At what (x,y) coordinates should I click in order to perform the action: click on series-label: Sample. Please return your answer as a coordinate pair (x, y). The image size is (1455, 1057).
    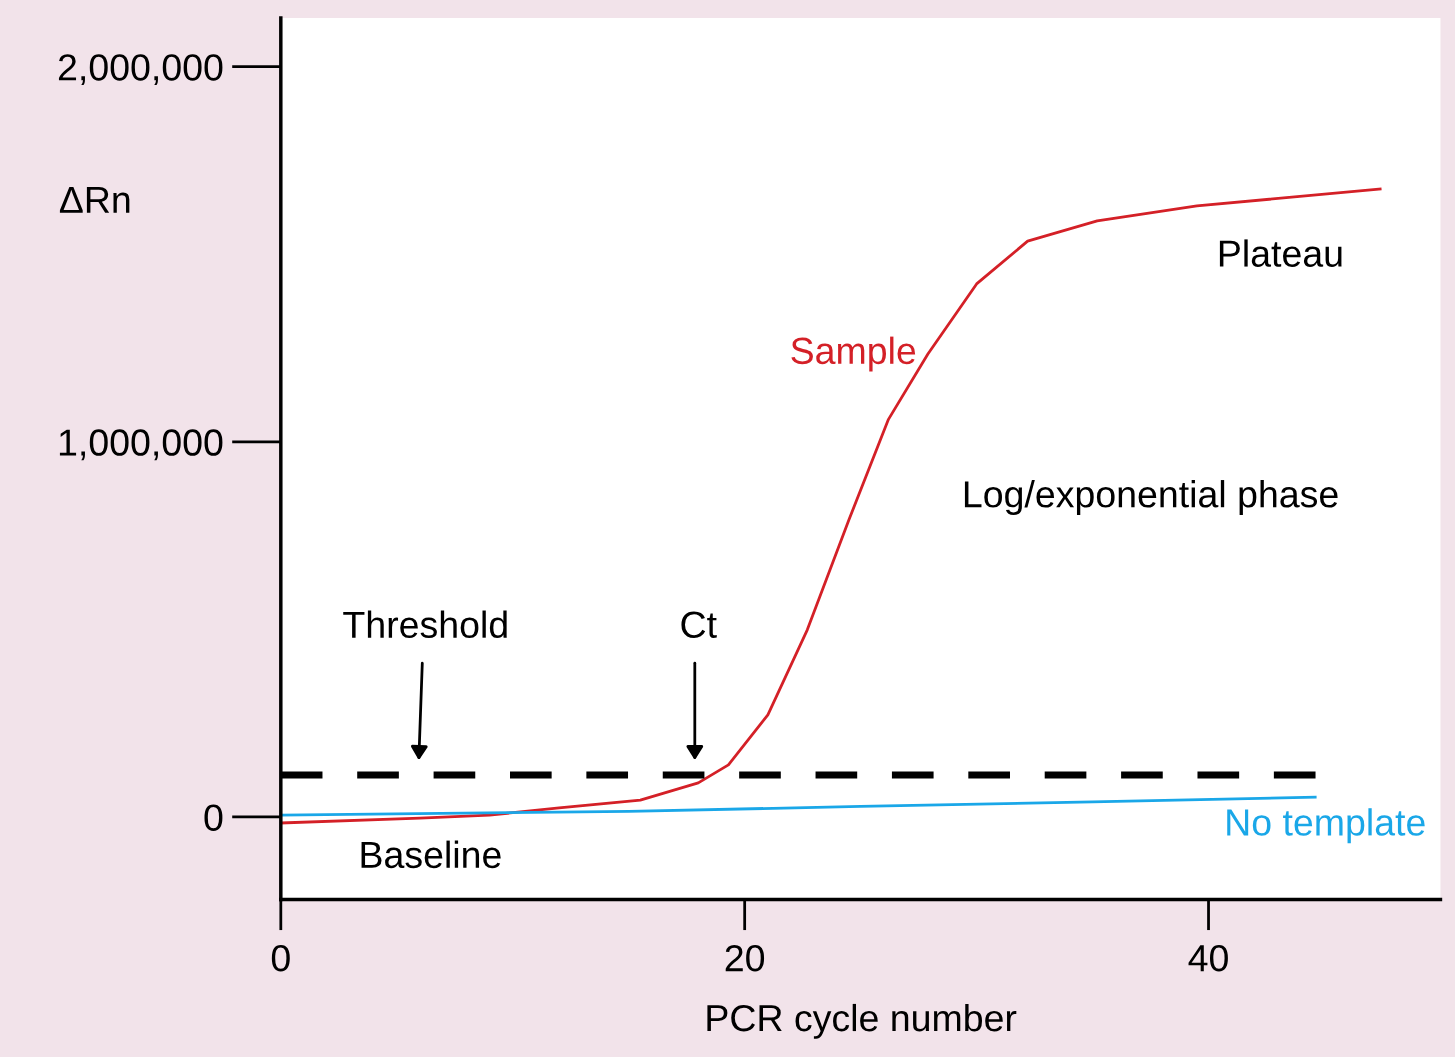
    Looking at the image, I should click on (853, 354).